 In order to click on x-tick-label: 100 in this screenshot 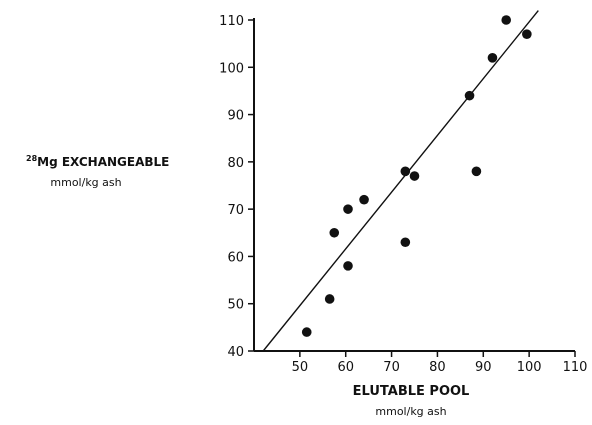, I will do `click(529, 367)`.